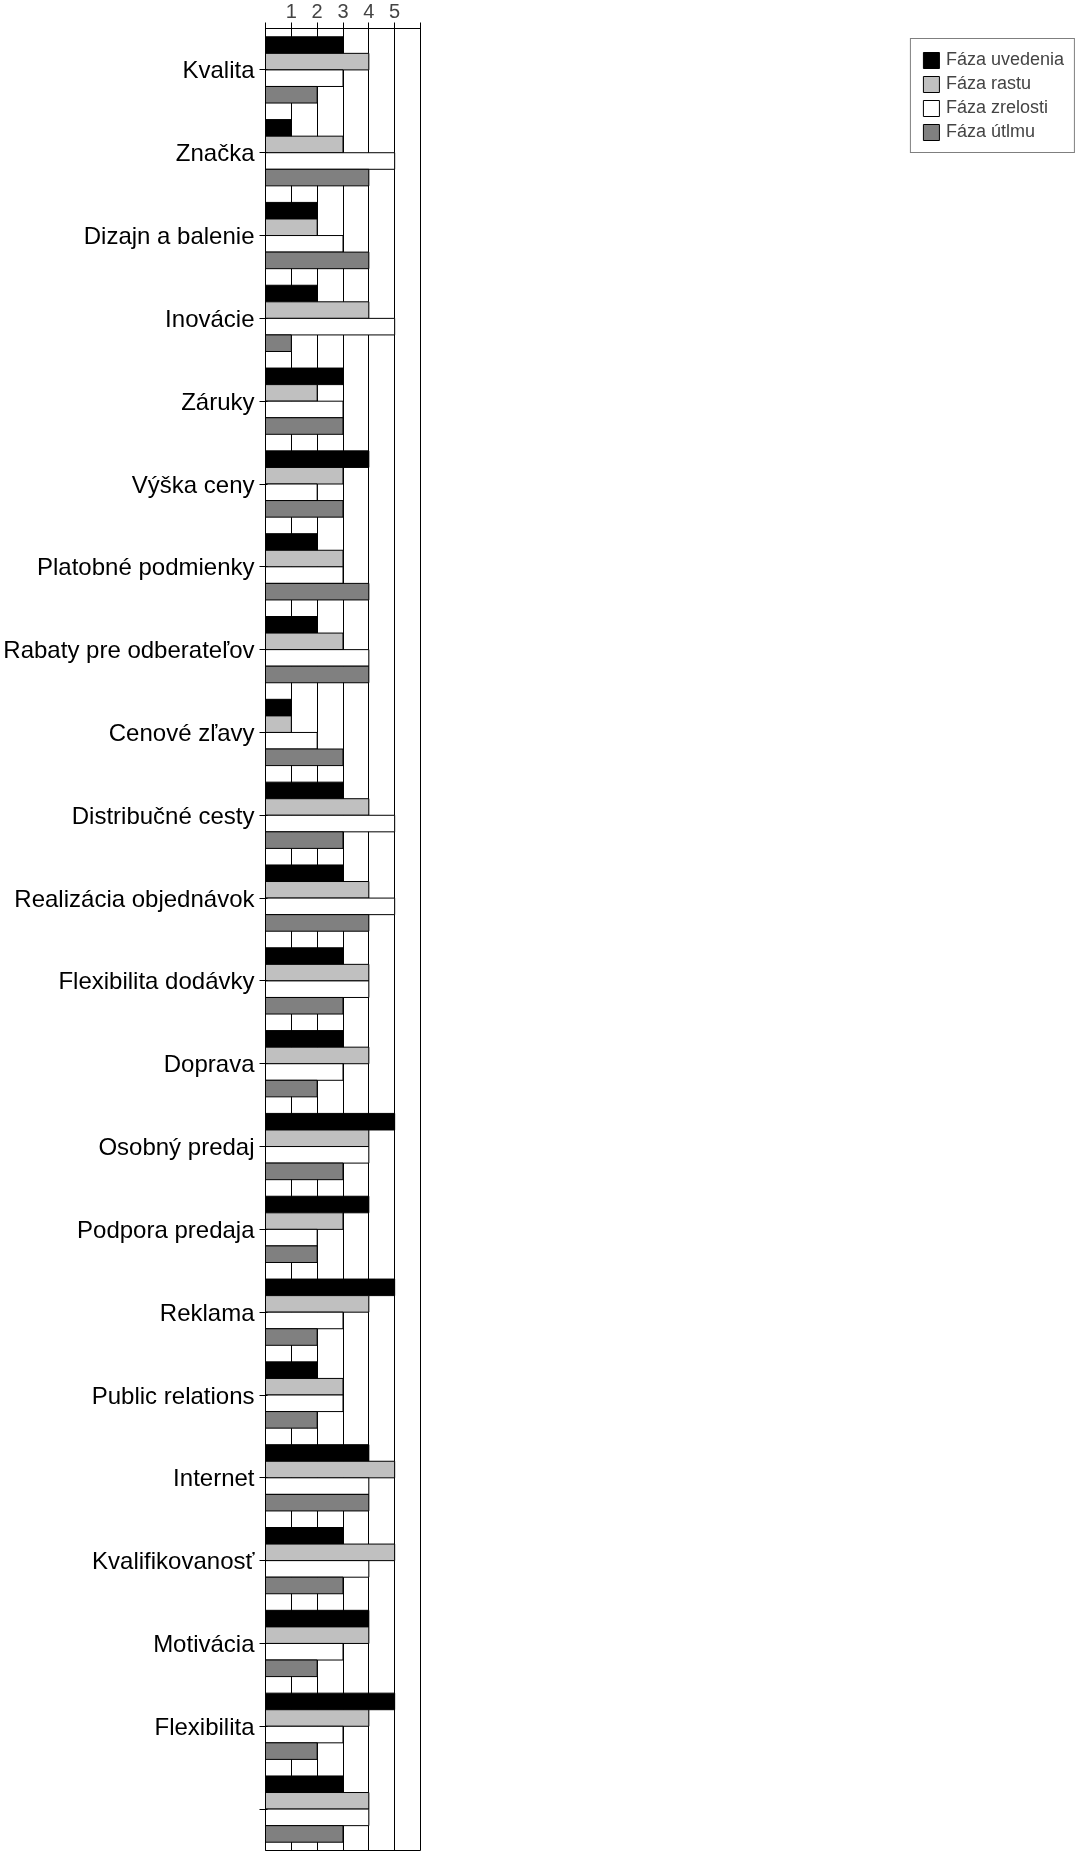 Image resolution: width=1091 pixels, height=1863 pixels. What do you see at coordinates (990, 131) in the screenshot?
I see `legend-label: Fáza útlmu` at bounding box center [990, 131].